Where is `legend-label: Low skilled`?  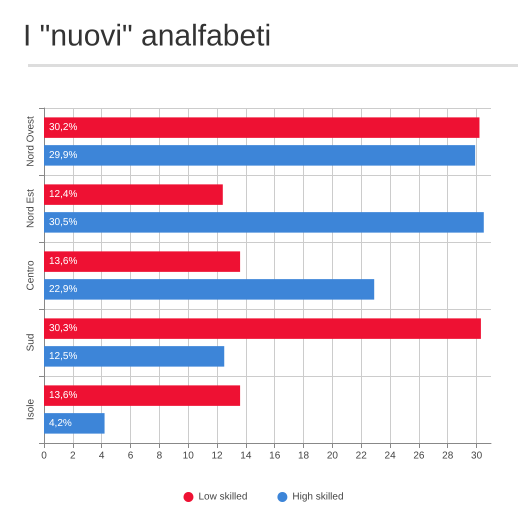 legend-label: Low skilled is located at coordinates (223, 497).